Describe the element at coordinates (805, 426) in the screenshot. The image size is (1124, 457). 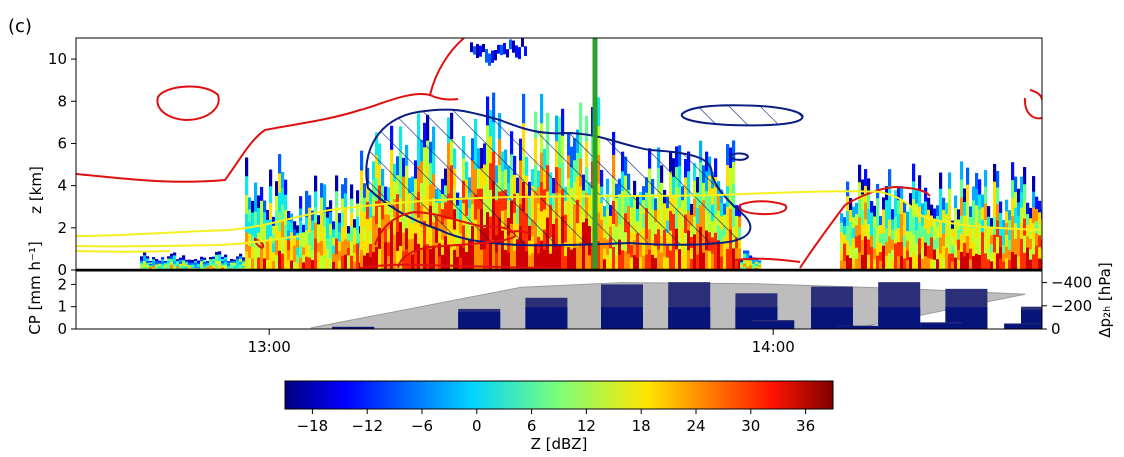
I see `colorbar-tick-label: 36` at that location.